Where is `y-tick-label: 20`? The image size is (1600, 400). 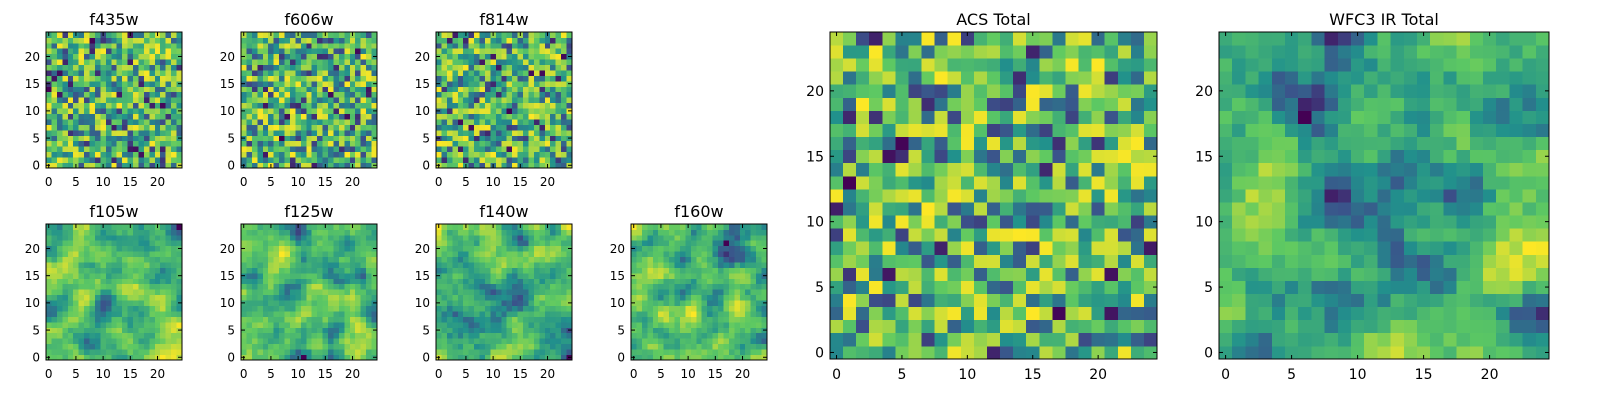
y-tick-label: 20 is located at coordinates (422, 57).